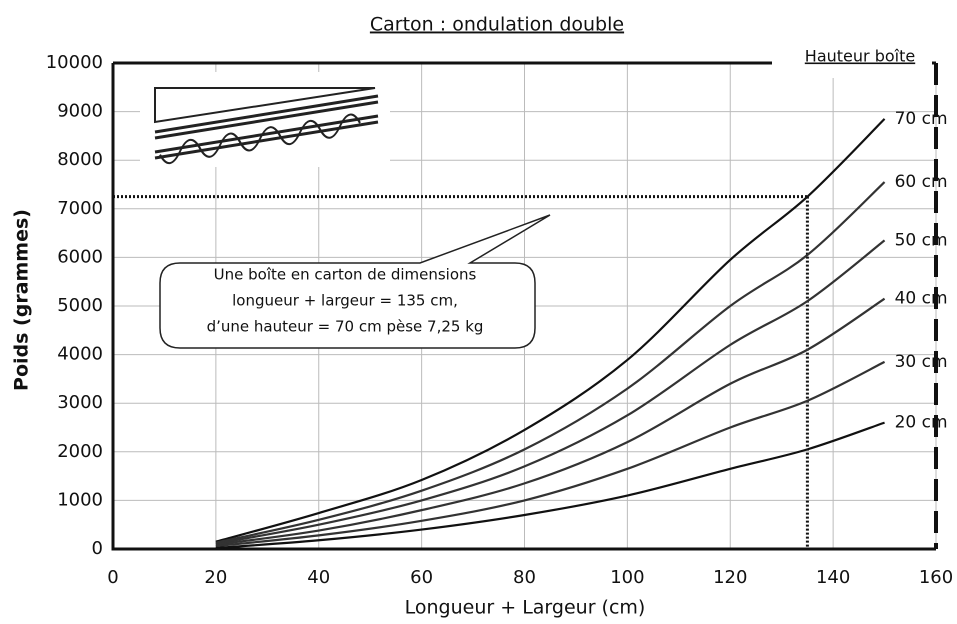  What do you see at coordinates (97, 548) in the screenshot?
I see `y-tick-label: 0` at bounding box center [97, 548].